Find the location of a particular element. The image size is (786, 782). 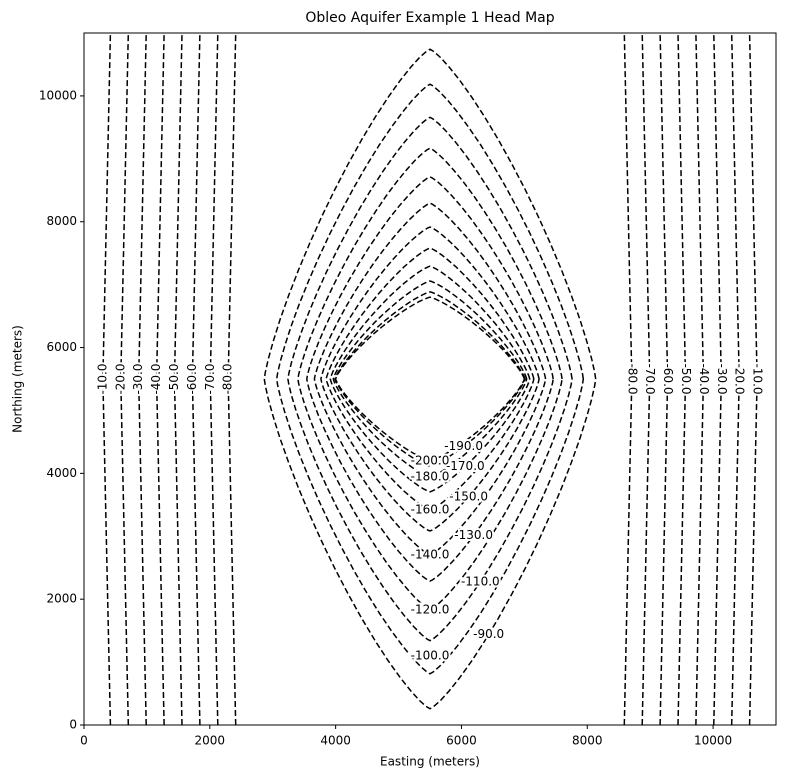

contour-label: -180.0 is located at coordinates (430, 476).